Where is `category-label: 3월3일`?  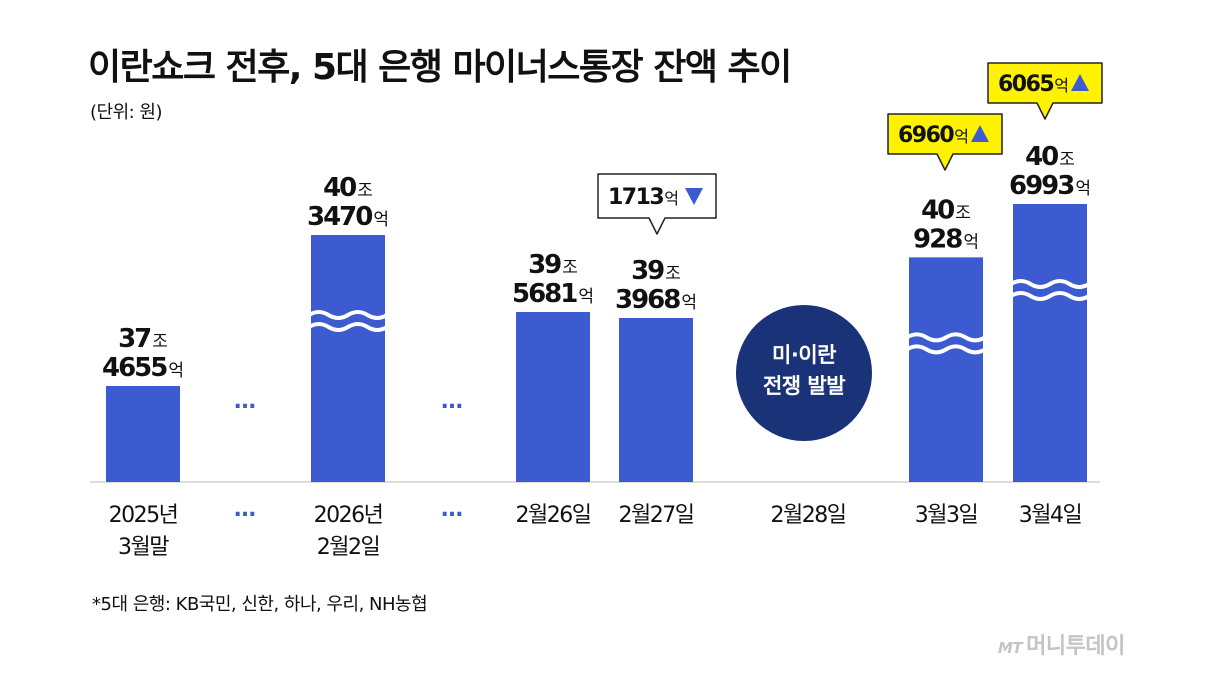
category-label: 3월3일 is located at coordinates (946, 515).